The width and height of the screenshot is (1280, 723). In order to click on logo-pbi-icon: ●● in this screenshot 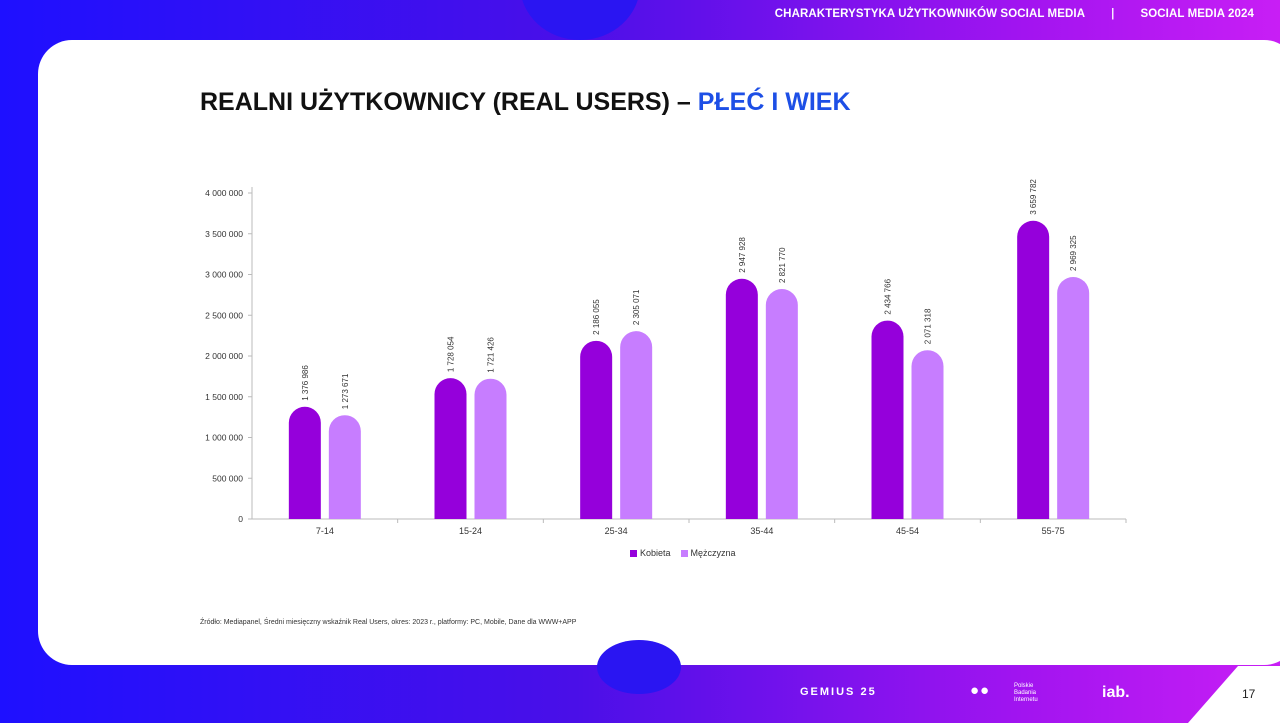, I will do `click(980, 690)`.